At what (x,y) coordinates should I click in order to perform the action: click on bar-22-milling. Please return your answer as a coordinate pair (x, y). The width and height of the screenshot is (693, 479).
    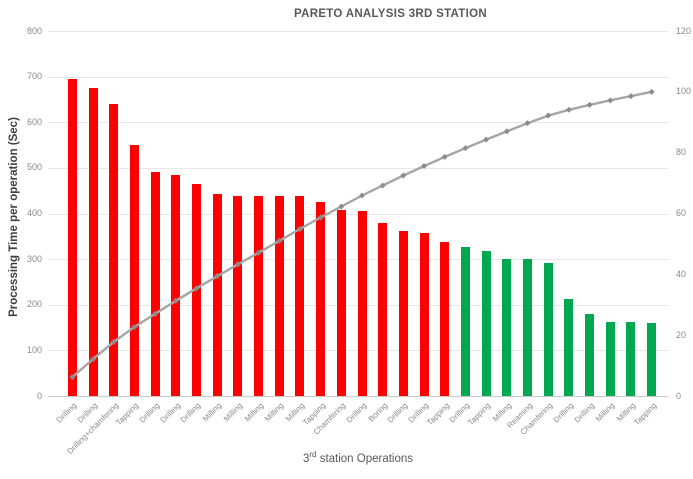
    Looking at the image, I should click on (507, 327).